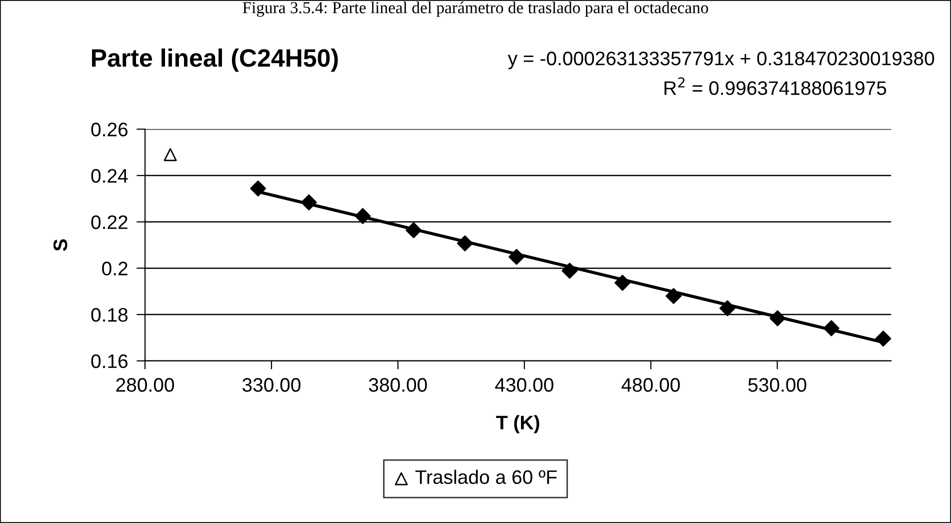 Image resolution: width=951 pixels, height=523 pixels. What do you see at coordinates (518, 424) in the screenshot?
I see `x-axis-title: T (K)` at bounding box center [518, 424].